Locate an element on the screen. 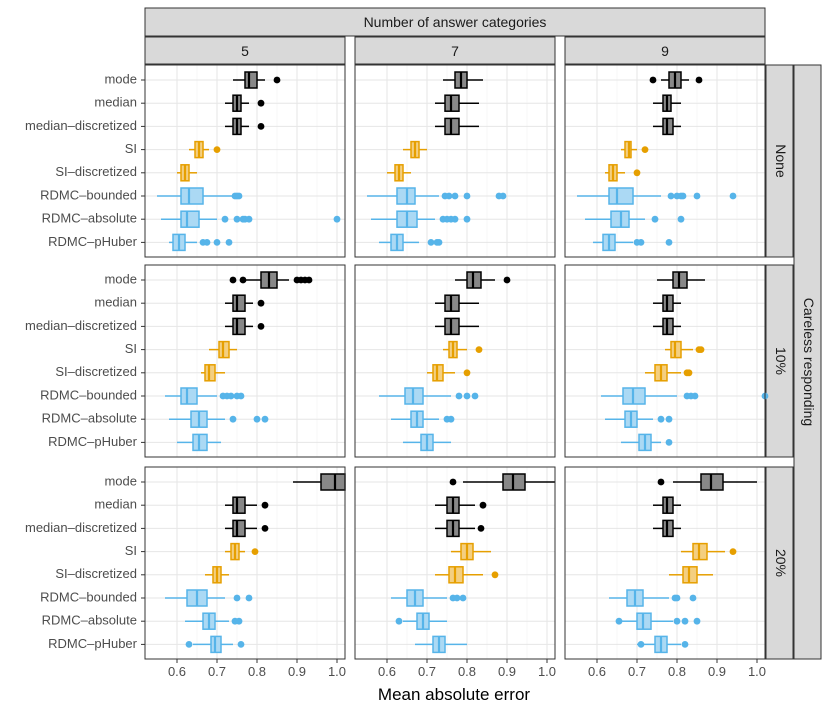  category-label: RDMC–absolute is located at coordinates (89, 218).